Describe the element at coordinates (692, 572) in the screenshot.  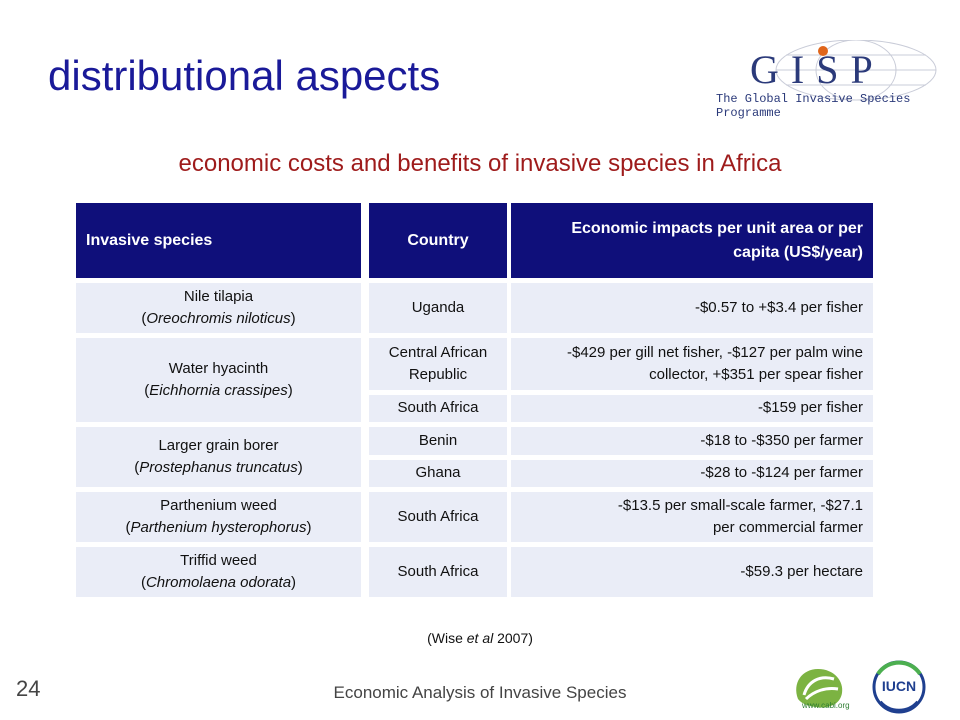
I see `impact-cell: -$59.3 per hectare` at that location.